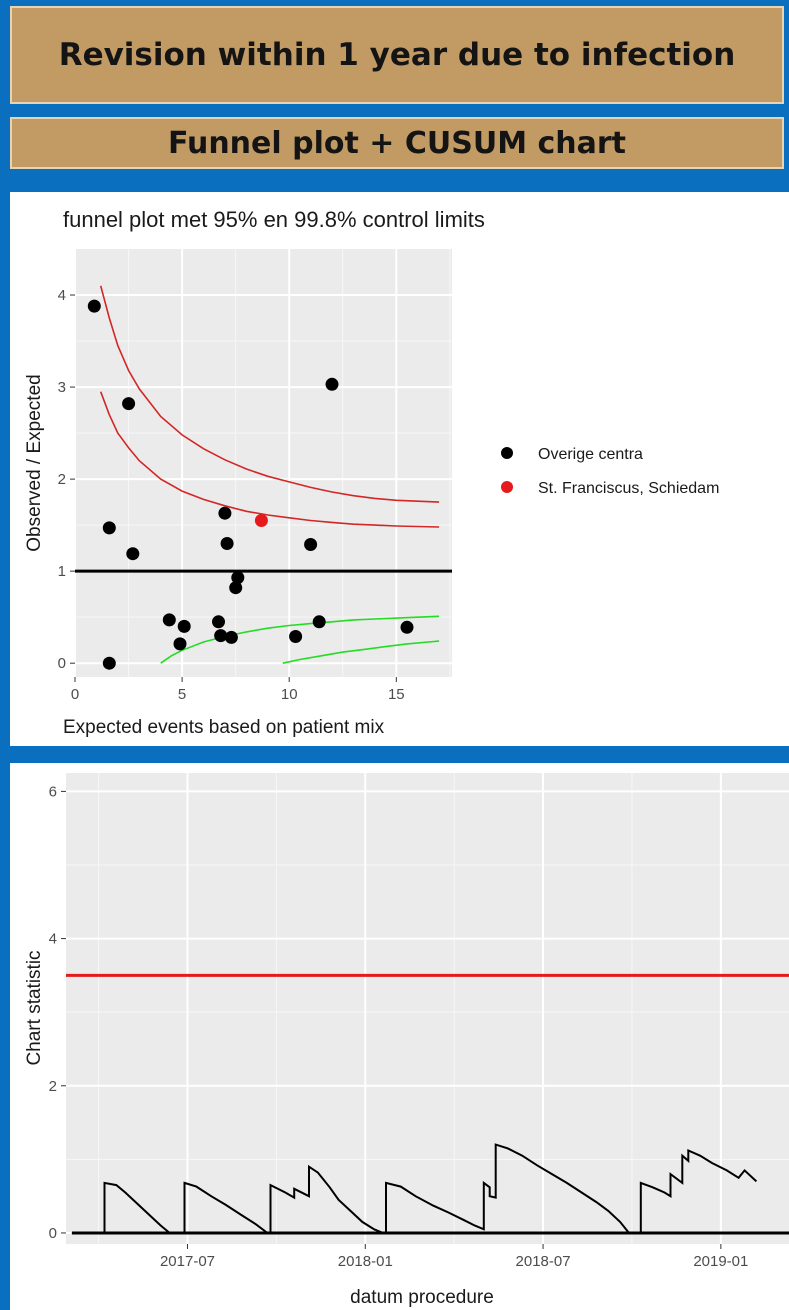  I want to click on subtitle-banner: Funnel plot + CUSUM chart, so click(397, 143).